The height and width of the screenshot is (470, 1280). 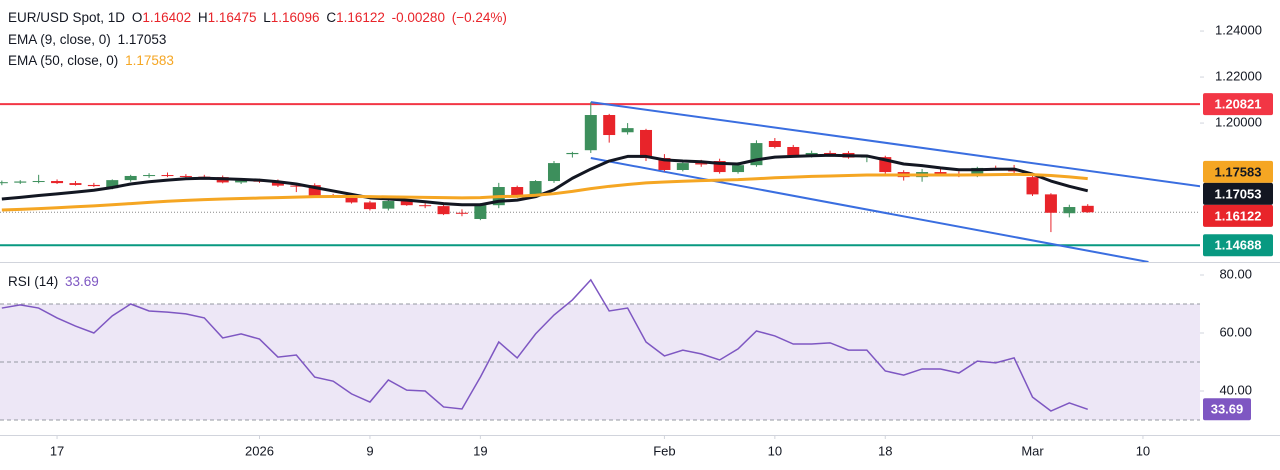 What do you see at coordinates (664, 450) in the screenshot?
I see `x-tick-label: Feb` at bounding box center [664, 450].